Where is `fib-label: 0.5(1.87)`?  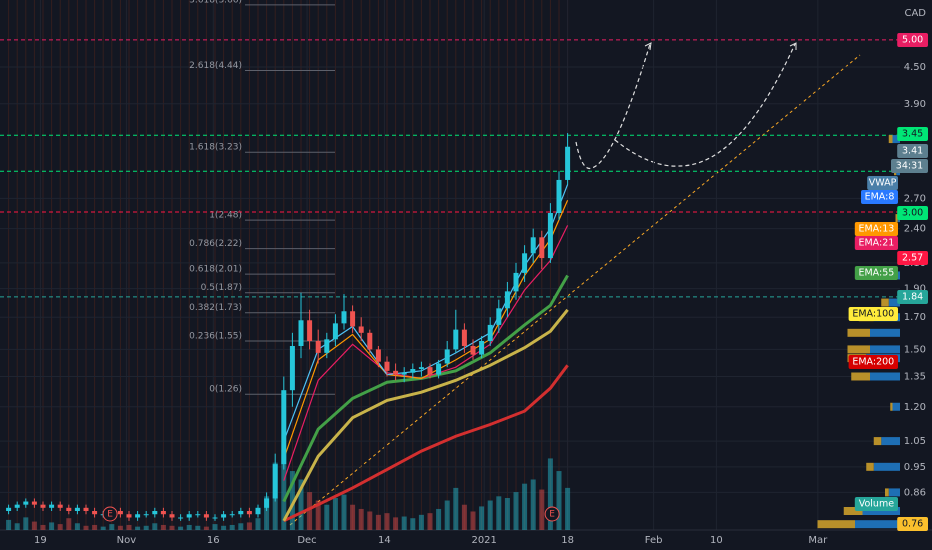 fib-label: 0.5(1.87) is located at coordinates (221, 288).